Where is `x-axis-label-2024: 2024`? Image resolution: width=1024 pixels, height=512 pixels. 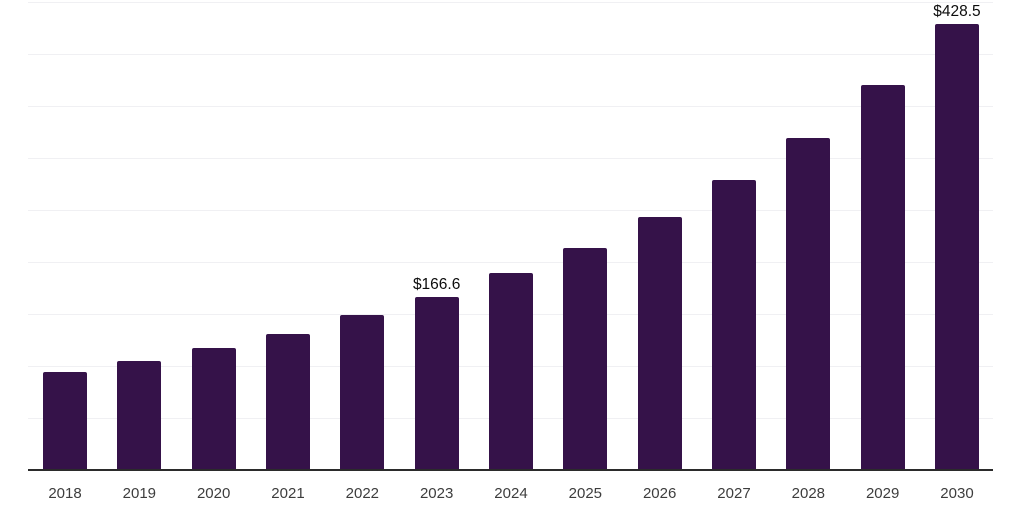
x-axis-label-2024: 2024 is located at coordinates (511, 493).